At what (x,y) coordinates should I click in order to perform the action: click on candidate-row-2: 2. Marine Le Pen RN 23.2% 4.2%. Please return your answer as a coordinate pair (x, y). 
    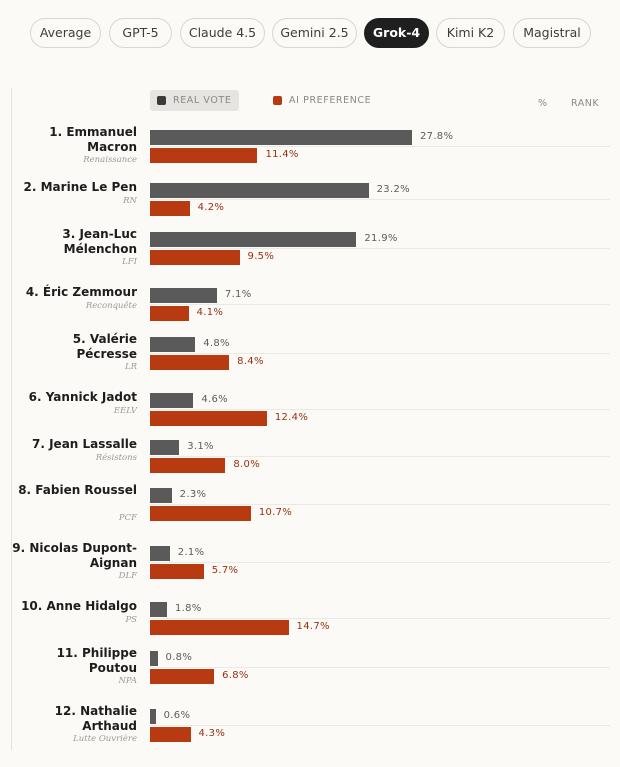
    Looking at the image, I should click on (310, 201).